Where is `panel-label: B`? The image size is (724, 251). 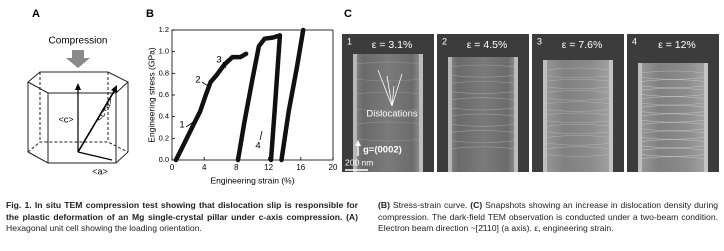 panel-label: B is located at coordinates (150, 14).